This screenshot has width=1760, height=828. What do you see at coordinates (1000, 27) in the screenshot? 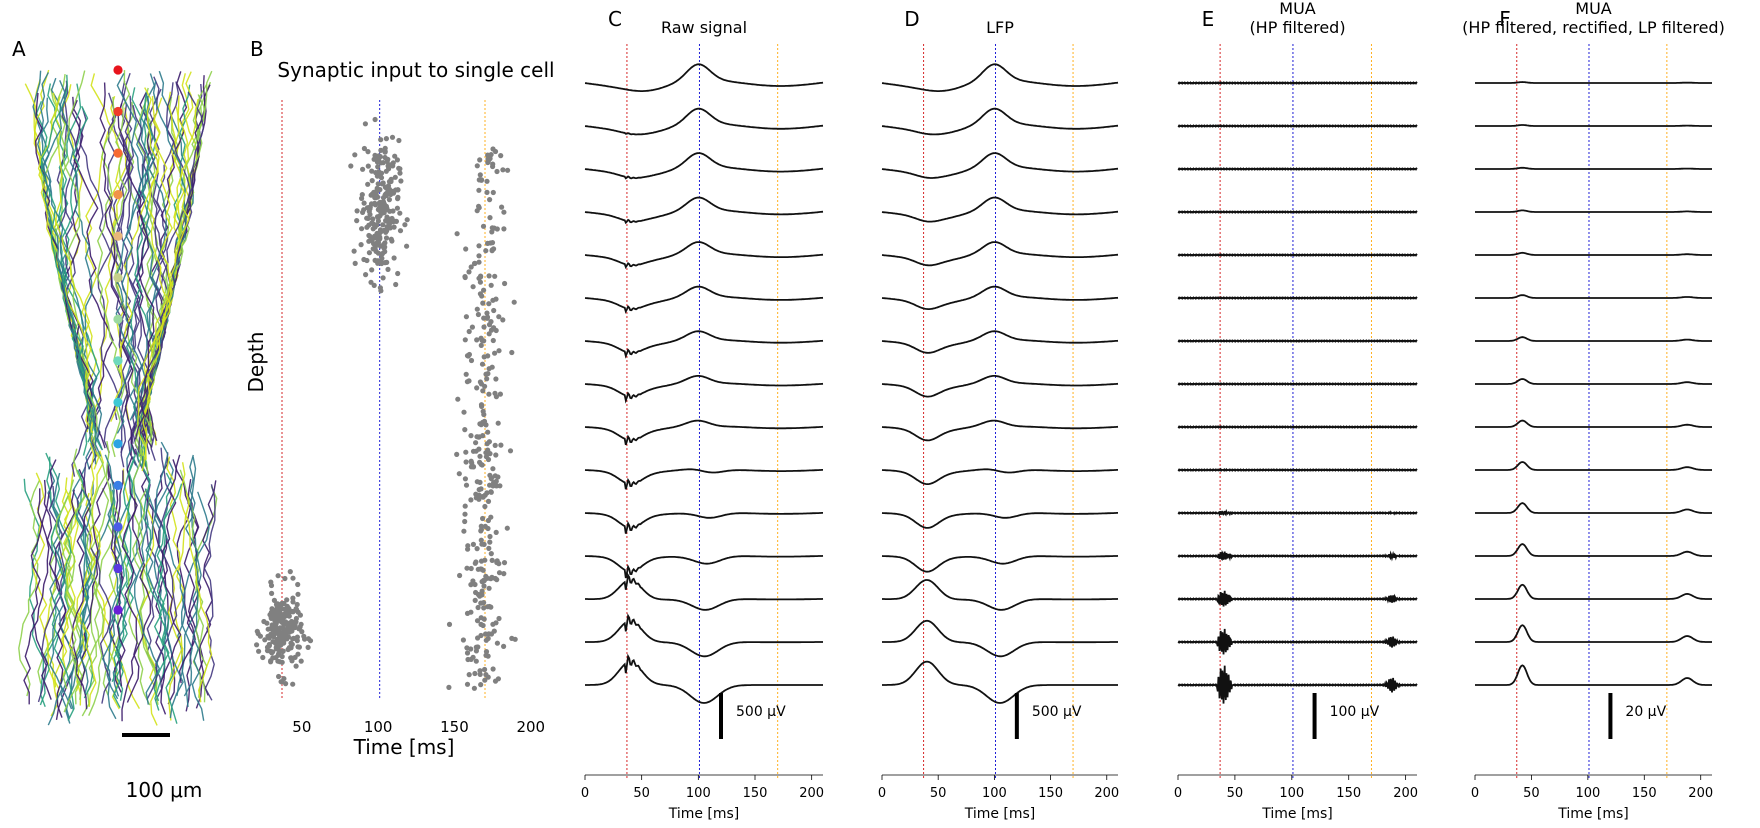
I see `panel-title: LFP` at bounding box center [1000, 27].